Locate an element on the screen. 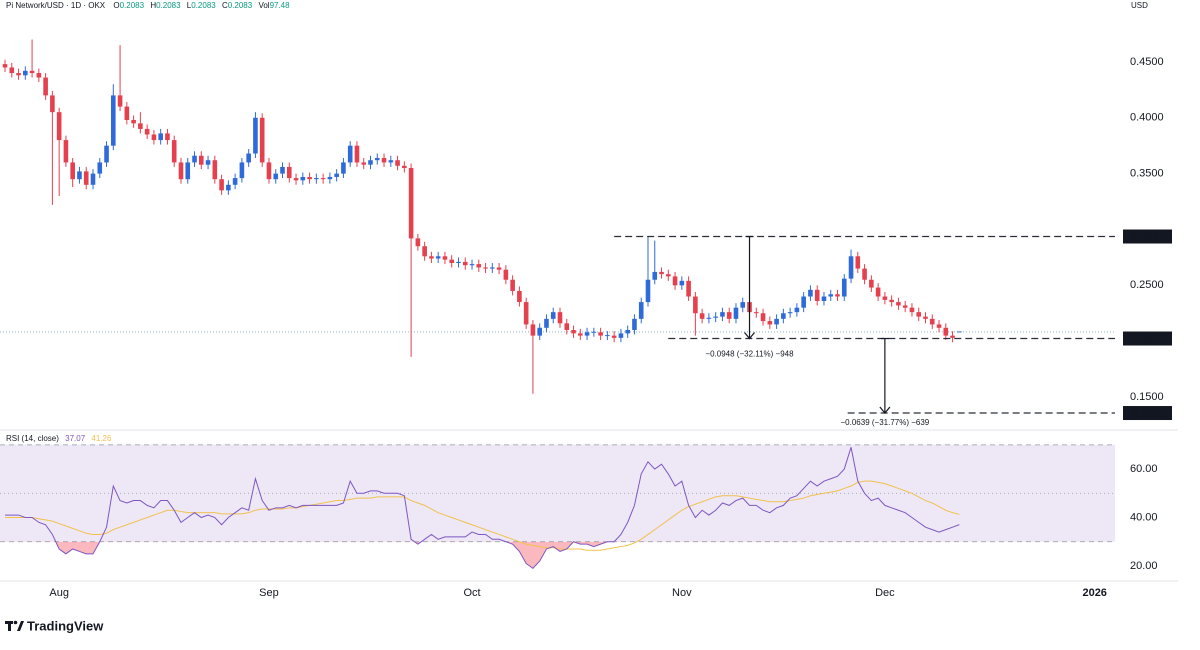 The image size is (1200, 650). close-value: 0.2083 is located at coordinates (240, 5).